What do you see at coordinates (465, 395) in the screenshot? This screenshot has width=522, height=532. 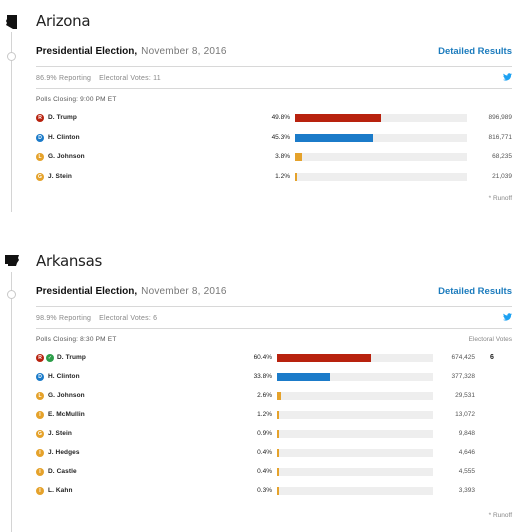 I see `vote-count: 29,531` at bounding box center [465, 395].